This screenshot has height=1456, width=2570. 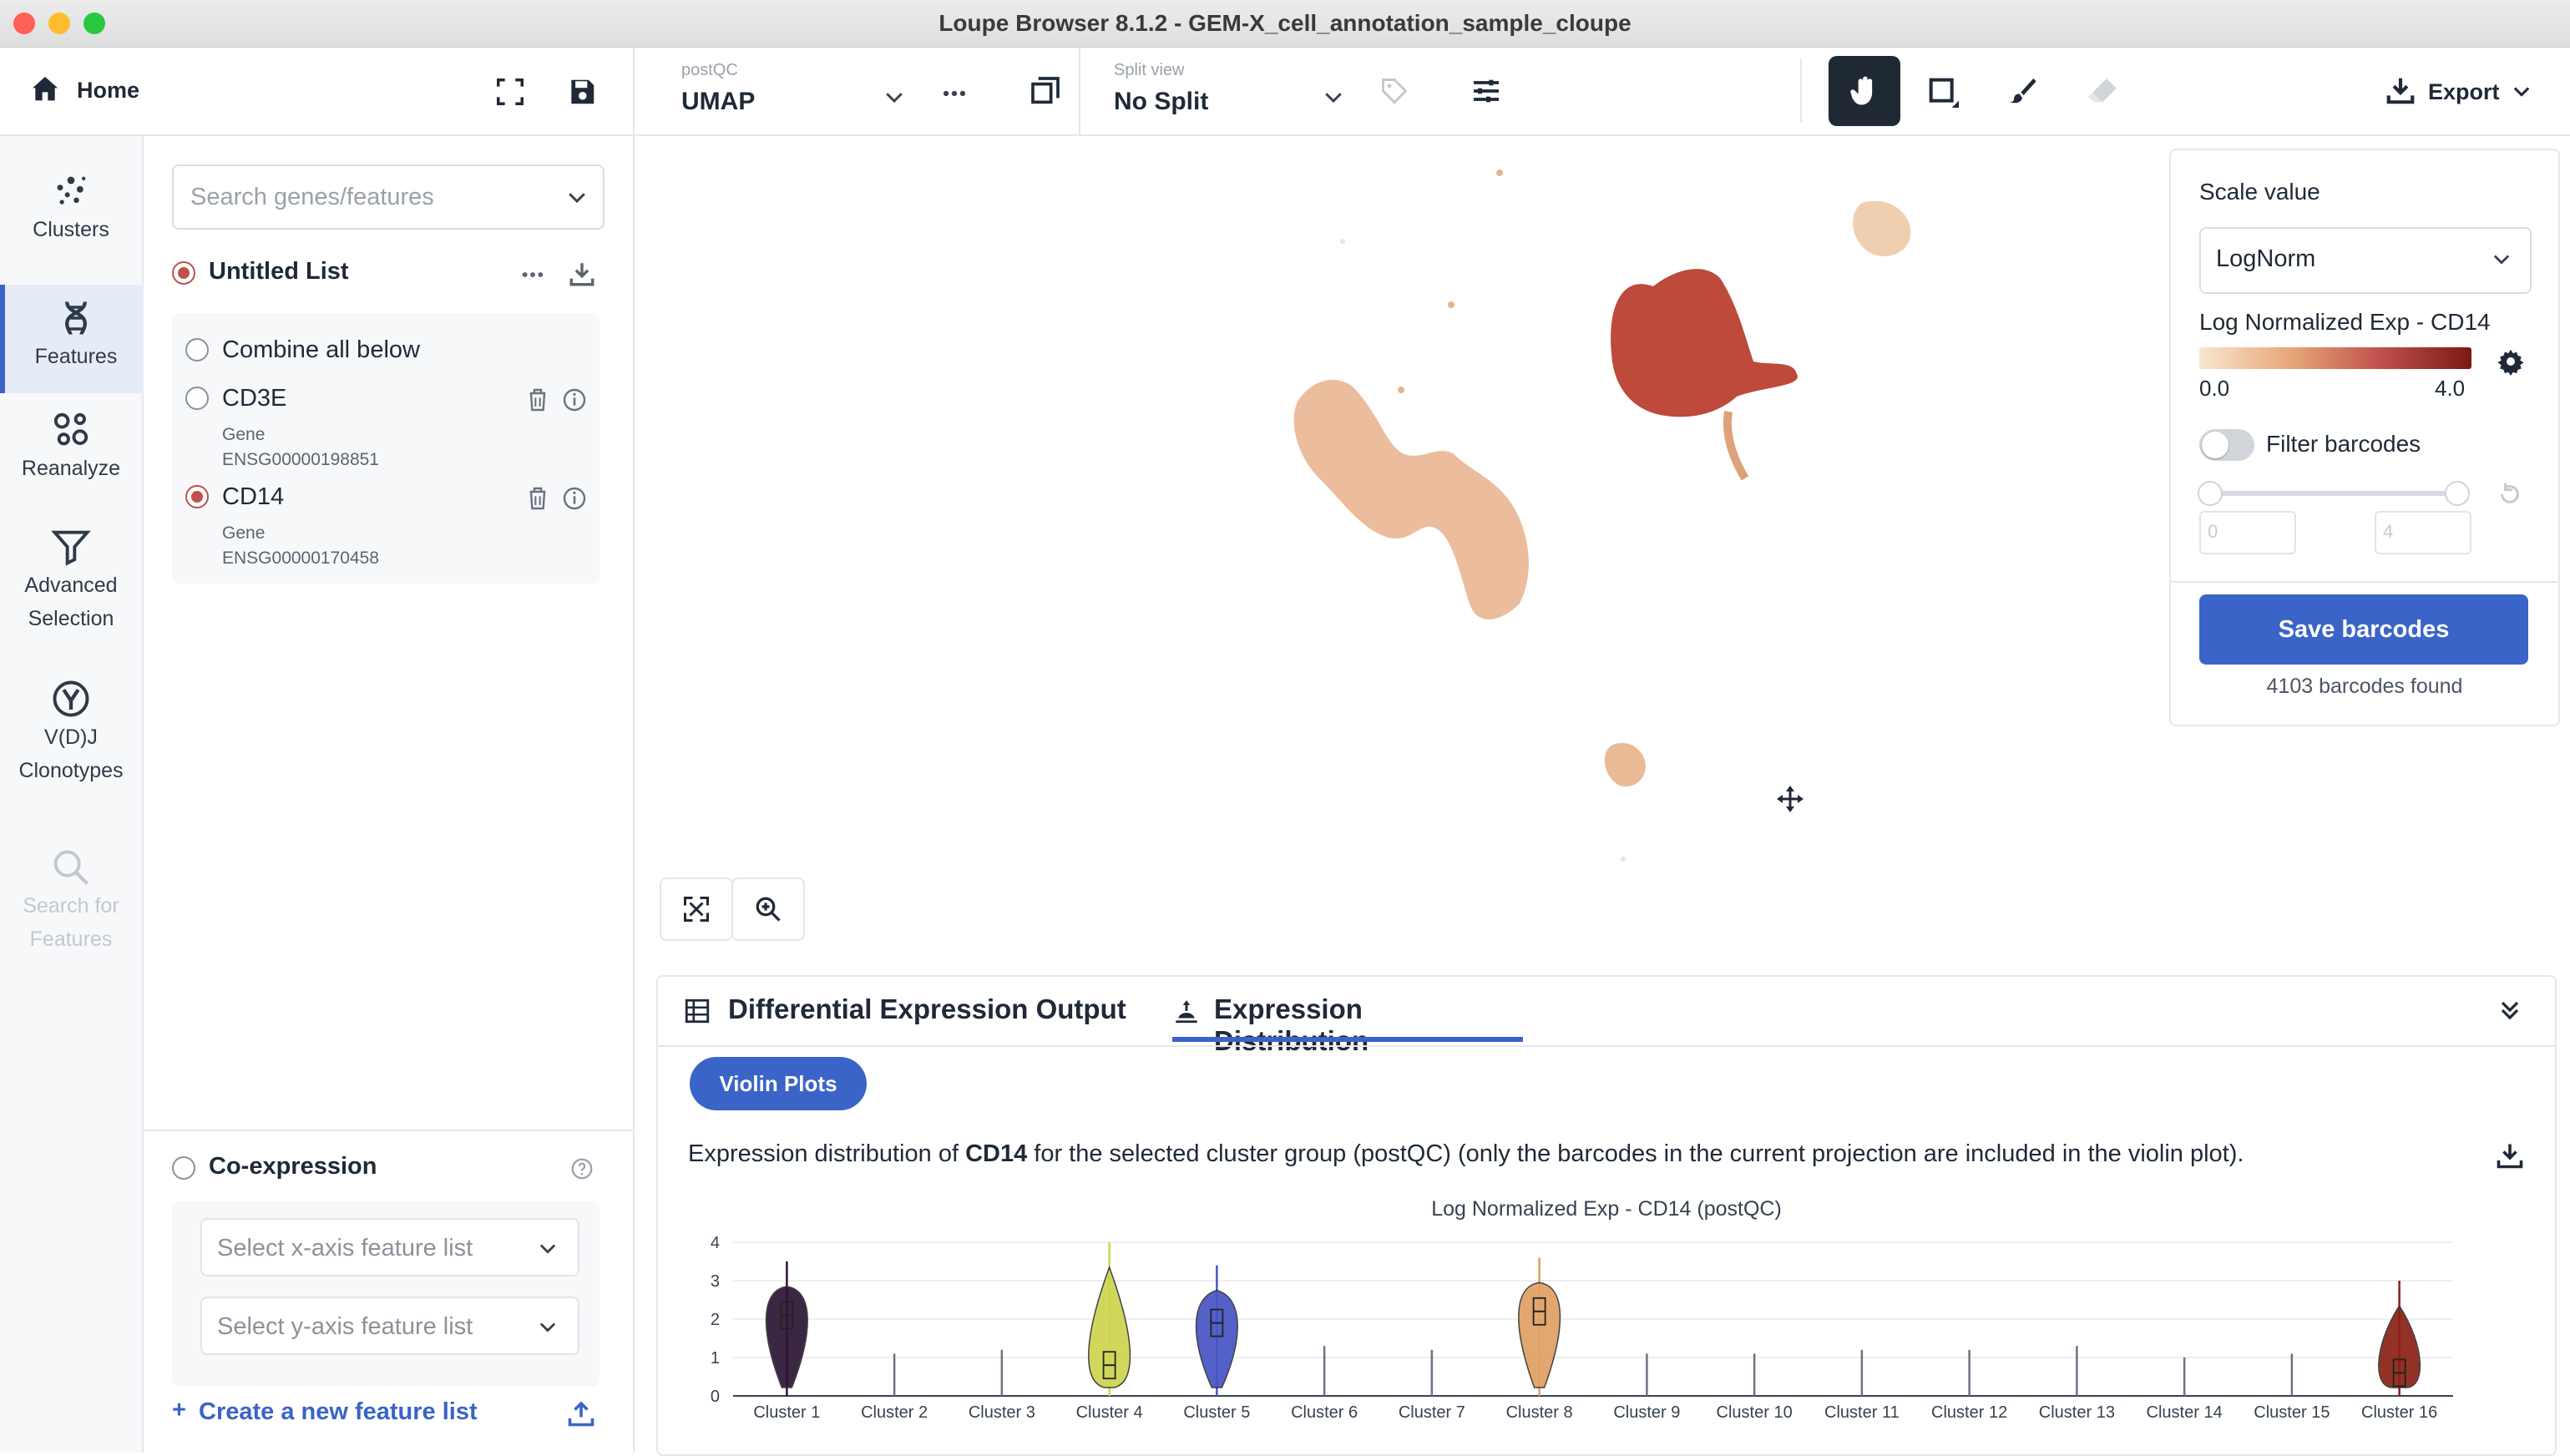 What do you see at coordinates (2464, 92) in the screenshot?
I see `export-button: Export` at bounding box center [2464, 92].